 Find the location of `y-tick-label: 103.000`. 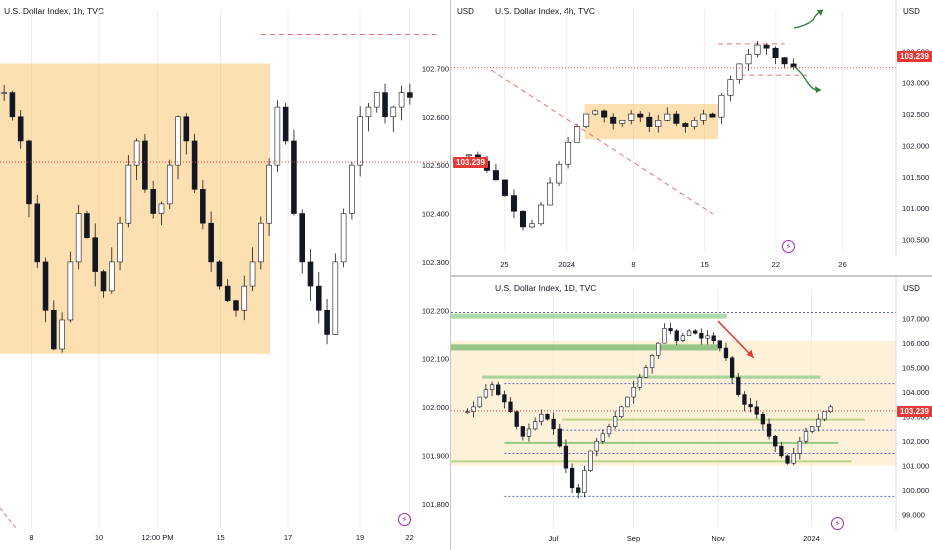

y-tick-label: 103.000 is located at coordinates (915, 83).